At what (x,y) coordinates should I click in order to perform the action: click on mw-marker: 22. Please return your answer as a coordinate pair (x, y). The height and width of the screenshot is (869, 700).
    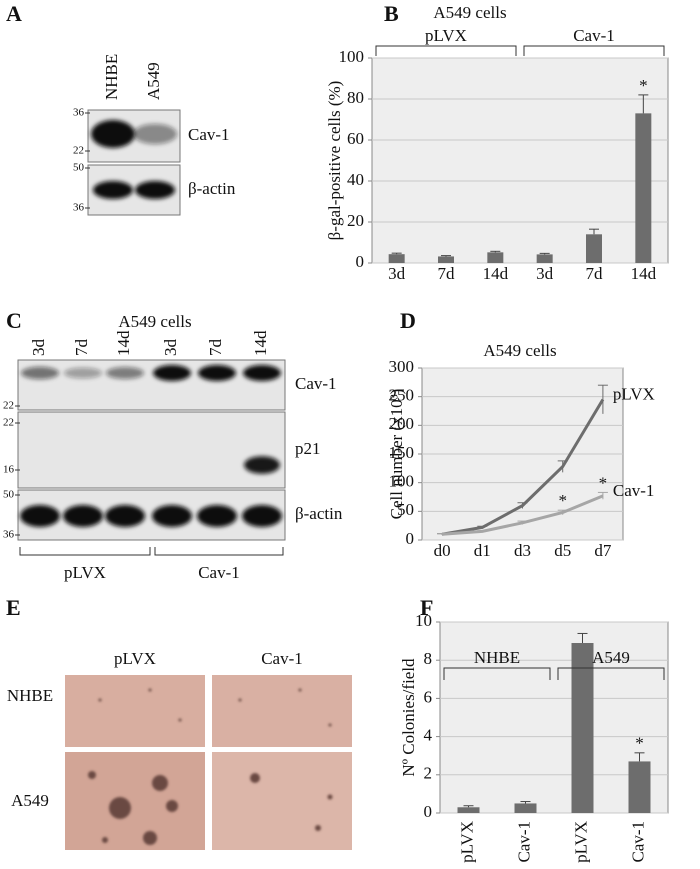
    Looking at the image, I should click on (78, 151).